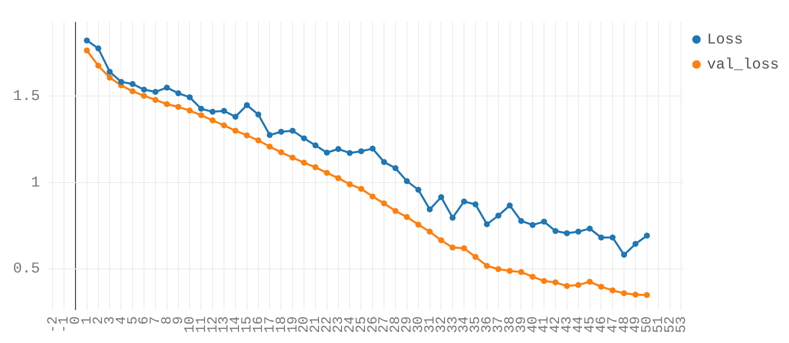  What do you see at coordinates (35, 183) in the screenshot?
I see `y-tick-label: 1` at bounding box center [35, 183].